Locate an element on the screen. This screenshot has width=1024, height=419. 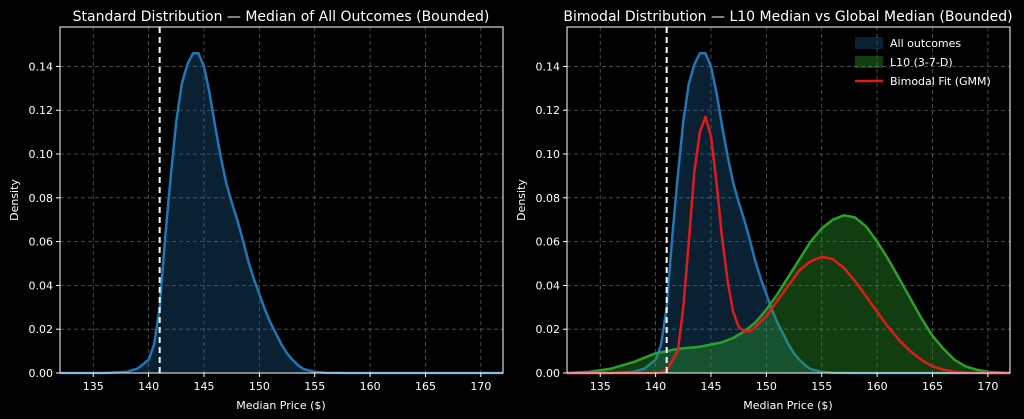
legend-swatch-all-outcomes is located at coordinates (869, 43).